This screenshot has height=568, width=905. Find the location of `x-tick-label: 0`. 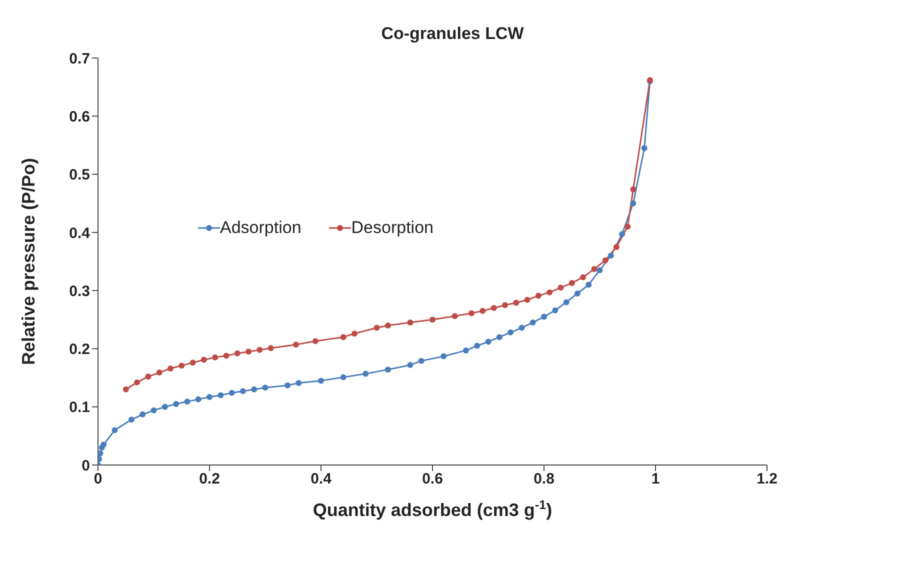

x-tick-label: 0 is located at coordinates (98, 479).